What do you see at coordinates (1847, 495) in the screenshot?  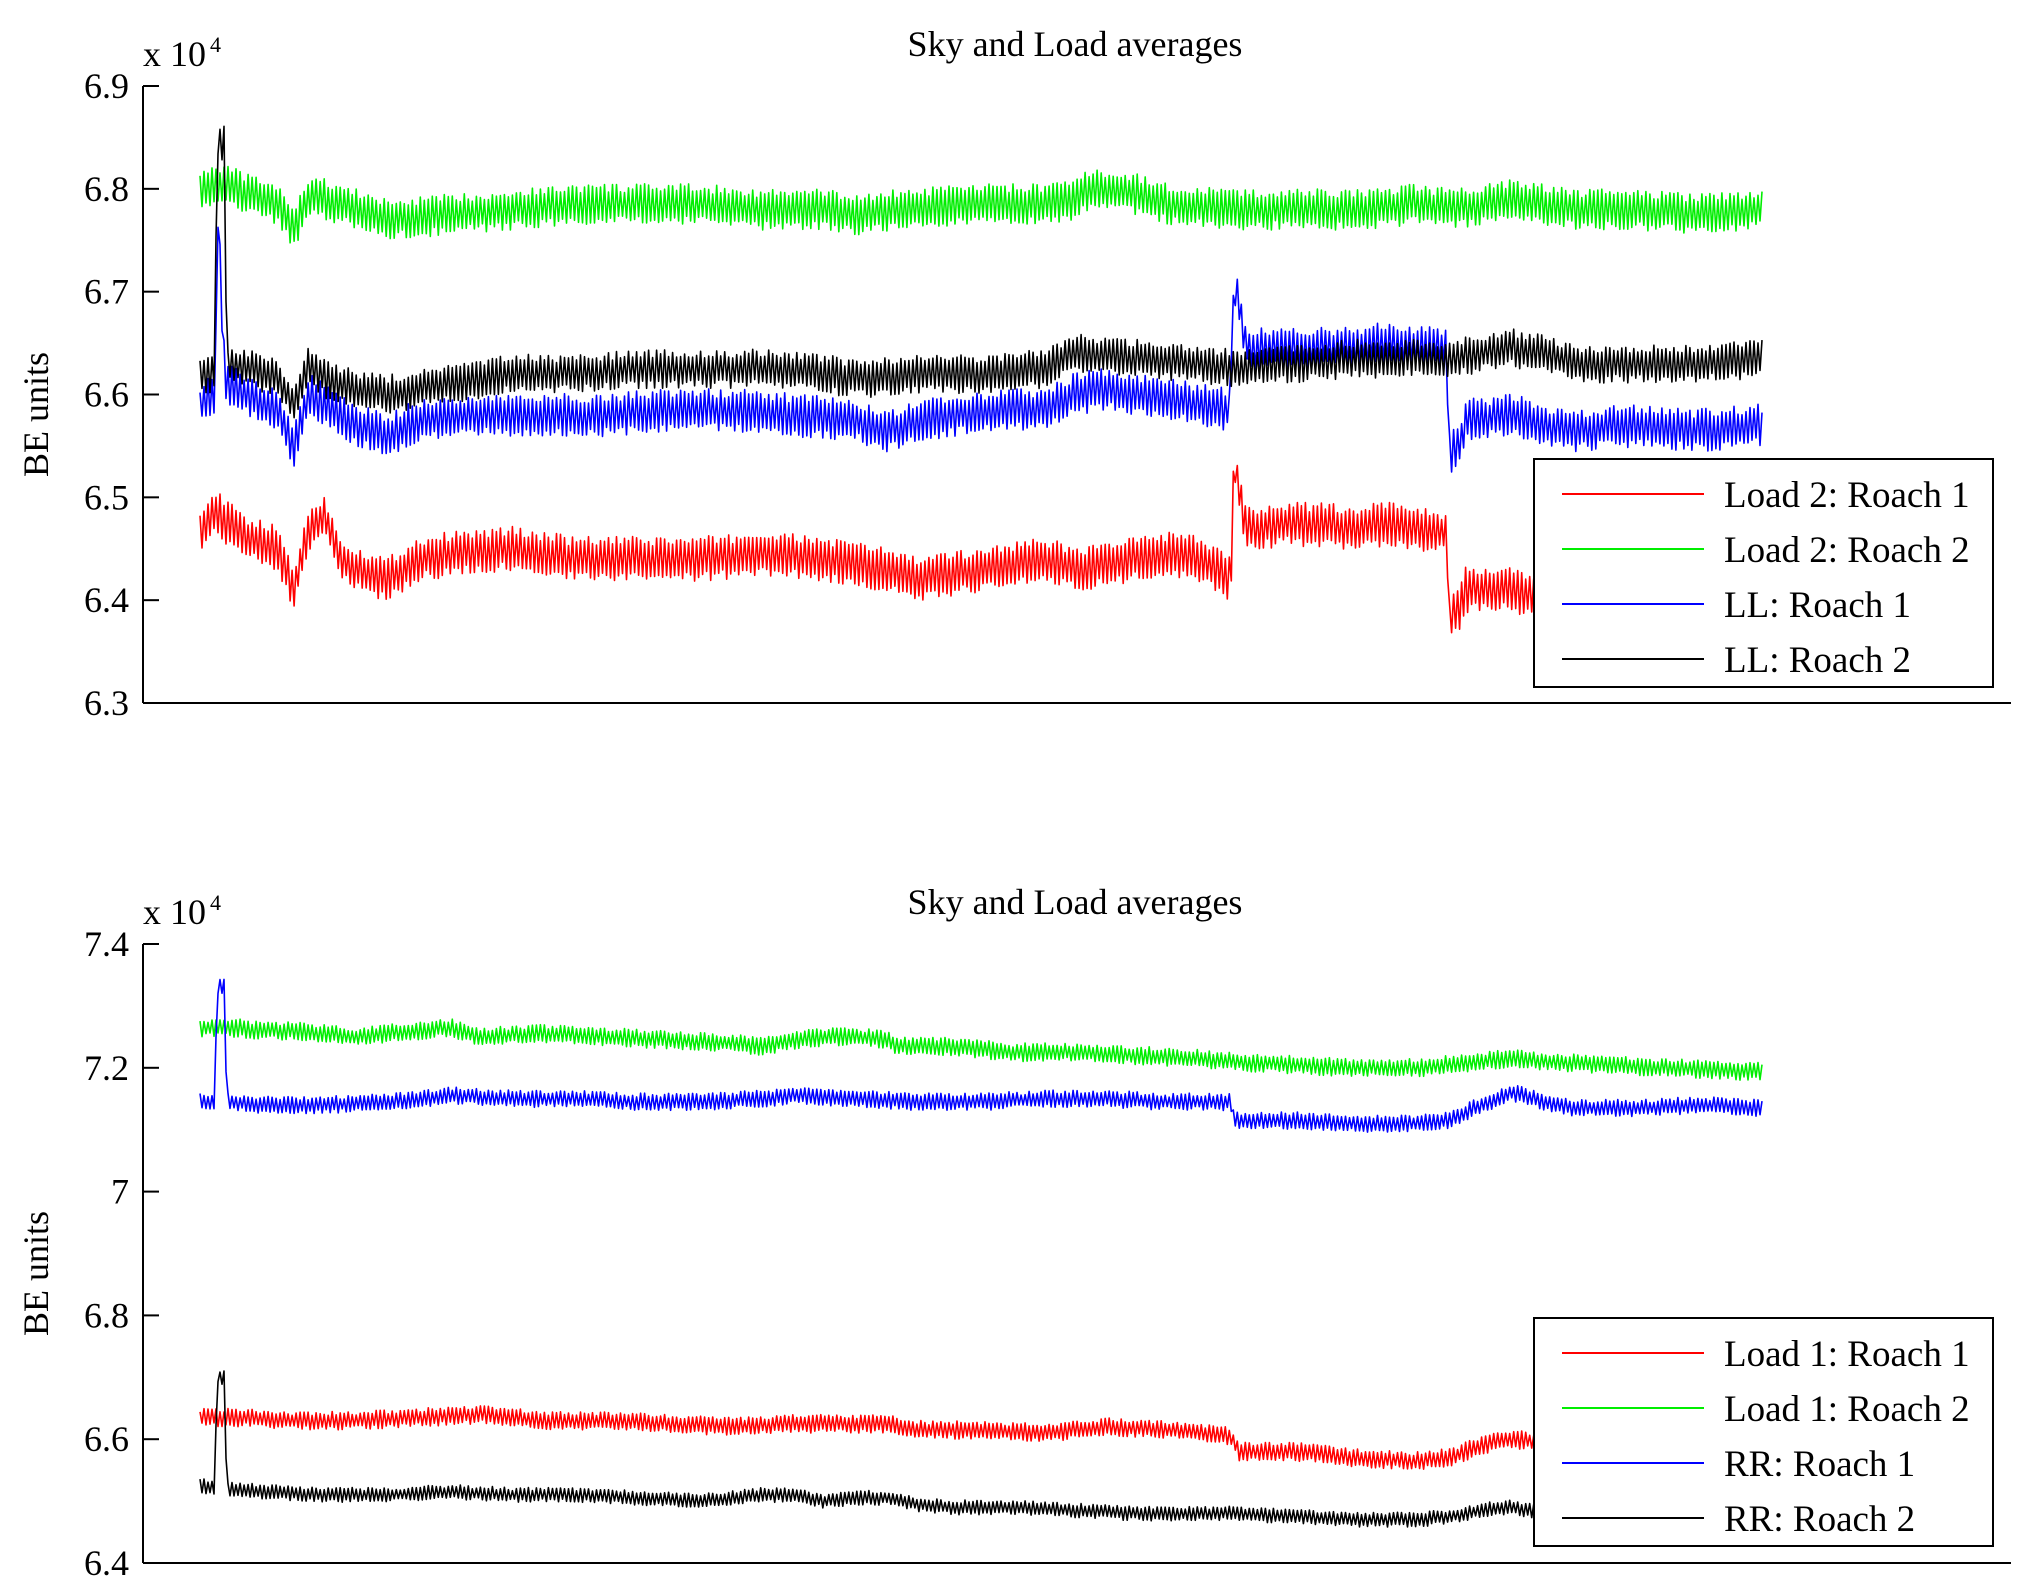 I see `legend-label: Load 2: Roach 1` at bounding box center [1847, 495].